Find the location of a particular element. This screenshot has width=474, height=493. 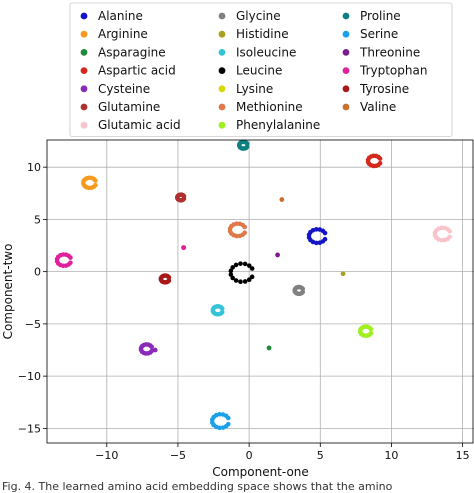

series-aspartic-acid is located at coordinates (374, 161).